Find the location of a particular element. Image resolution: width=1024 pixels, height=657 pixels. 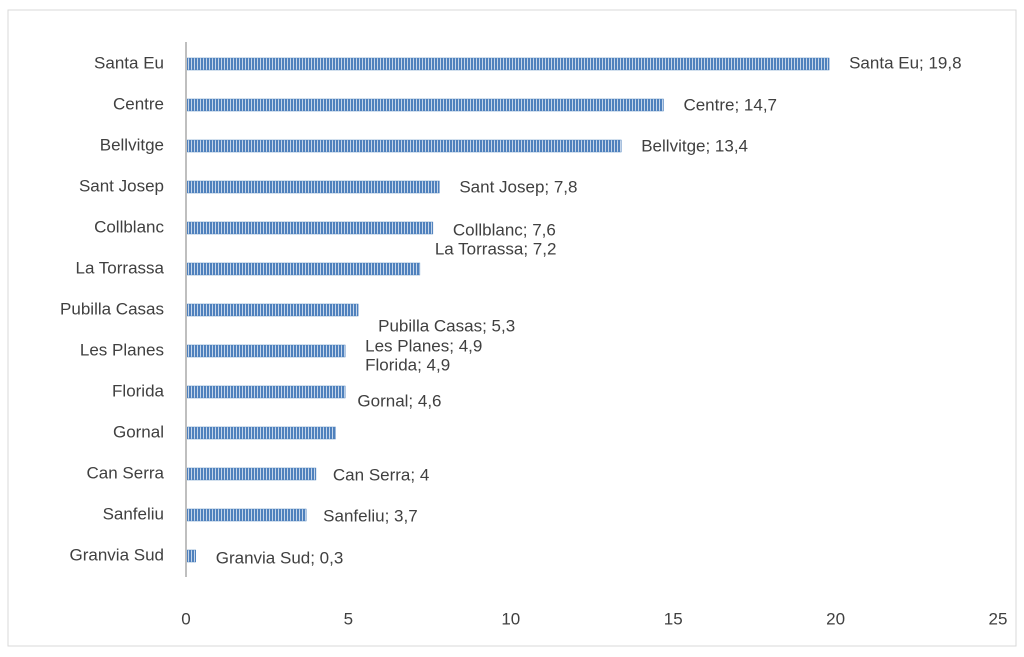

data-label: Les Planes; 4,9 is located at coordinates (423, 345).